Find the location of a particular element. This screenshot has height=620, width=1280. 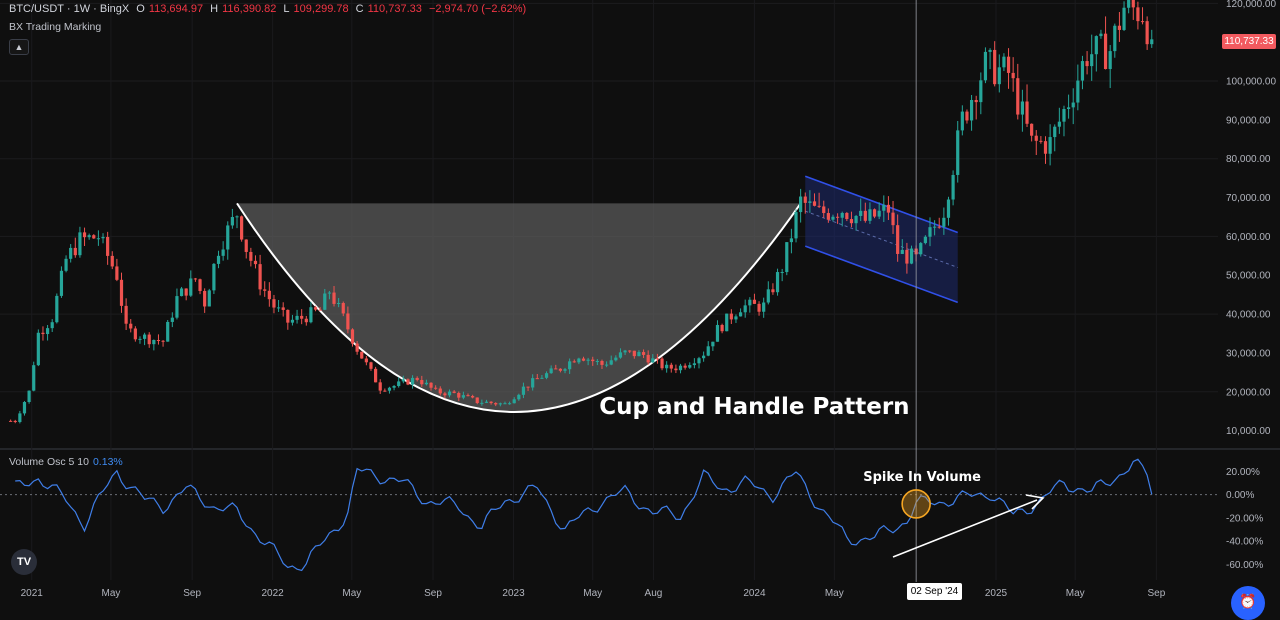

symbol-name: BTC/USDT · 1W · BingX is located at coordinates (69, 9).